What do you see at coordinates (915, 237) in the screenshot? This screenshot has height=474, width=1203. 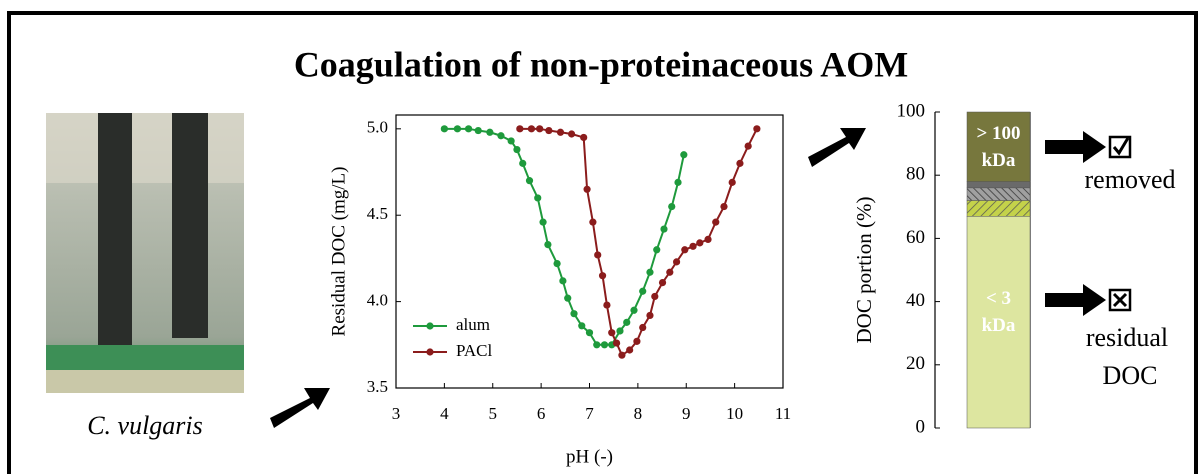 I see `y-tick-label: 60` at bounding box center [915, 237].